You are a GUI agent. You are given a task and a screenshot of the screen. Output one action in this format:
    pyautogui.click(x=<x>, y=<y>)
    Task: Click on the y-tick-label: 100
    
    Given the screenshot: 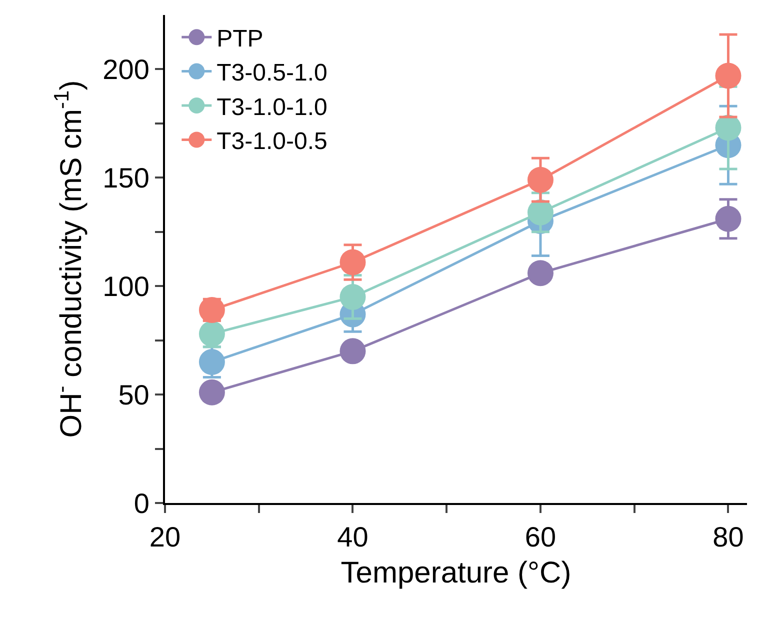 What is the action you would take?
    pyautogui.click(x=126, y=286)
    